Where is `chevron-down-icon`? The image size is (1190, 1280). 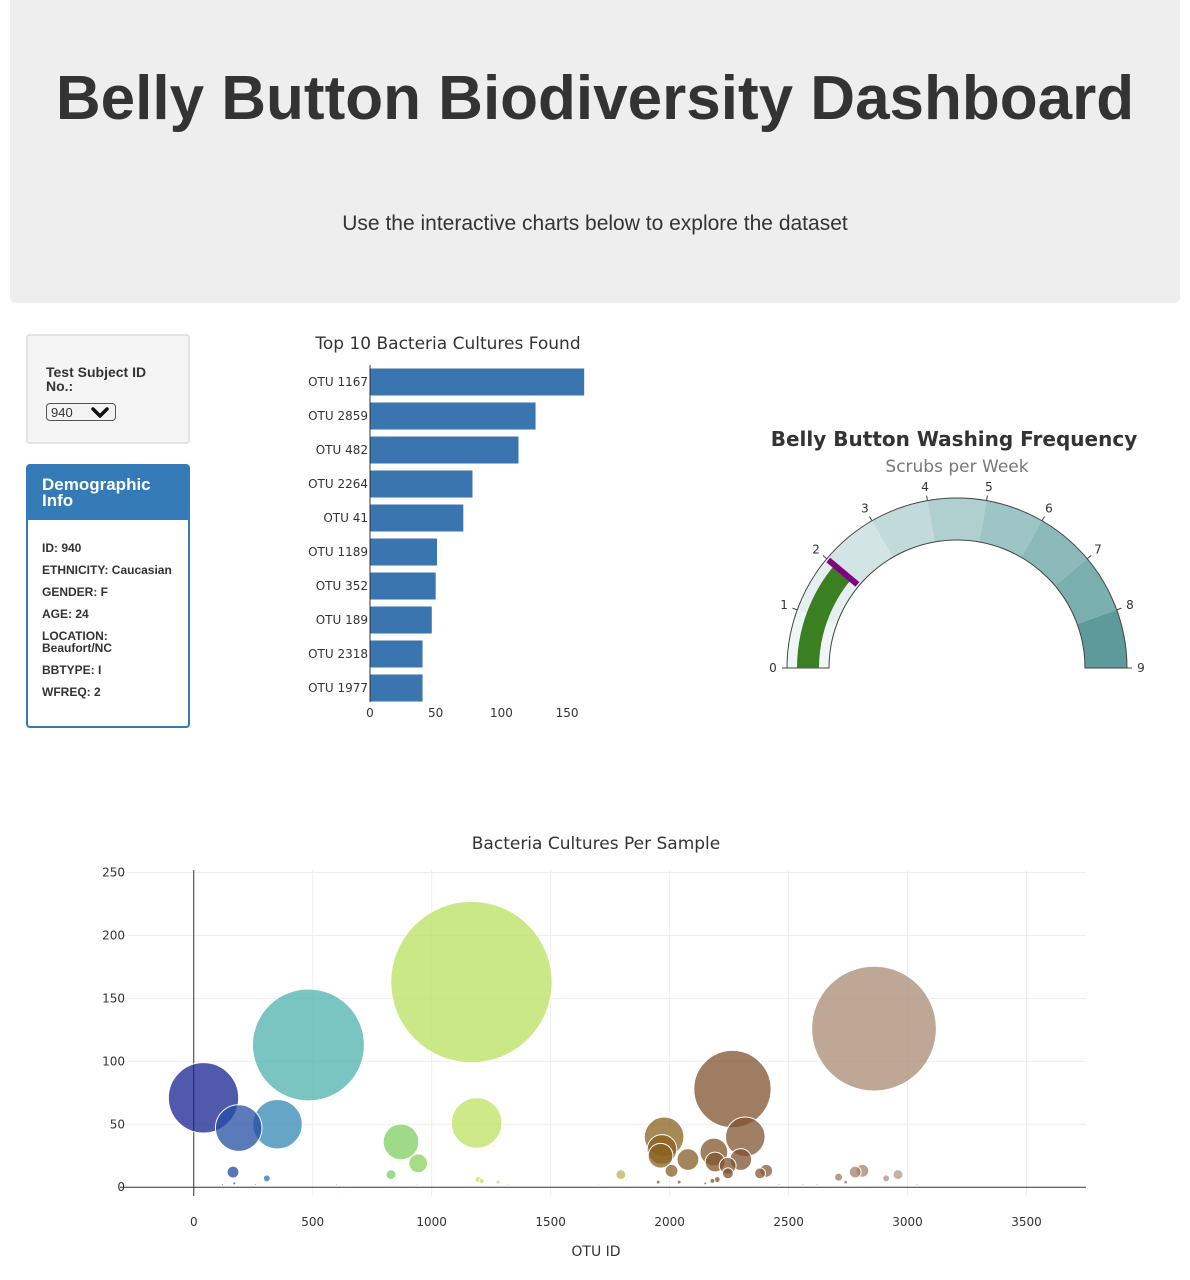 chevron-down-icon is located at coordinates (100, 412).